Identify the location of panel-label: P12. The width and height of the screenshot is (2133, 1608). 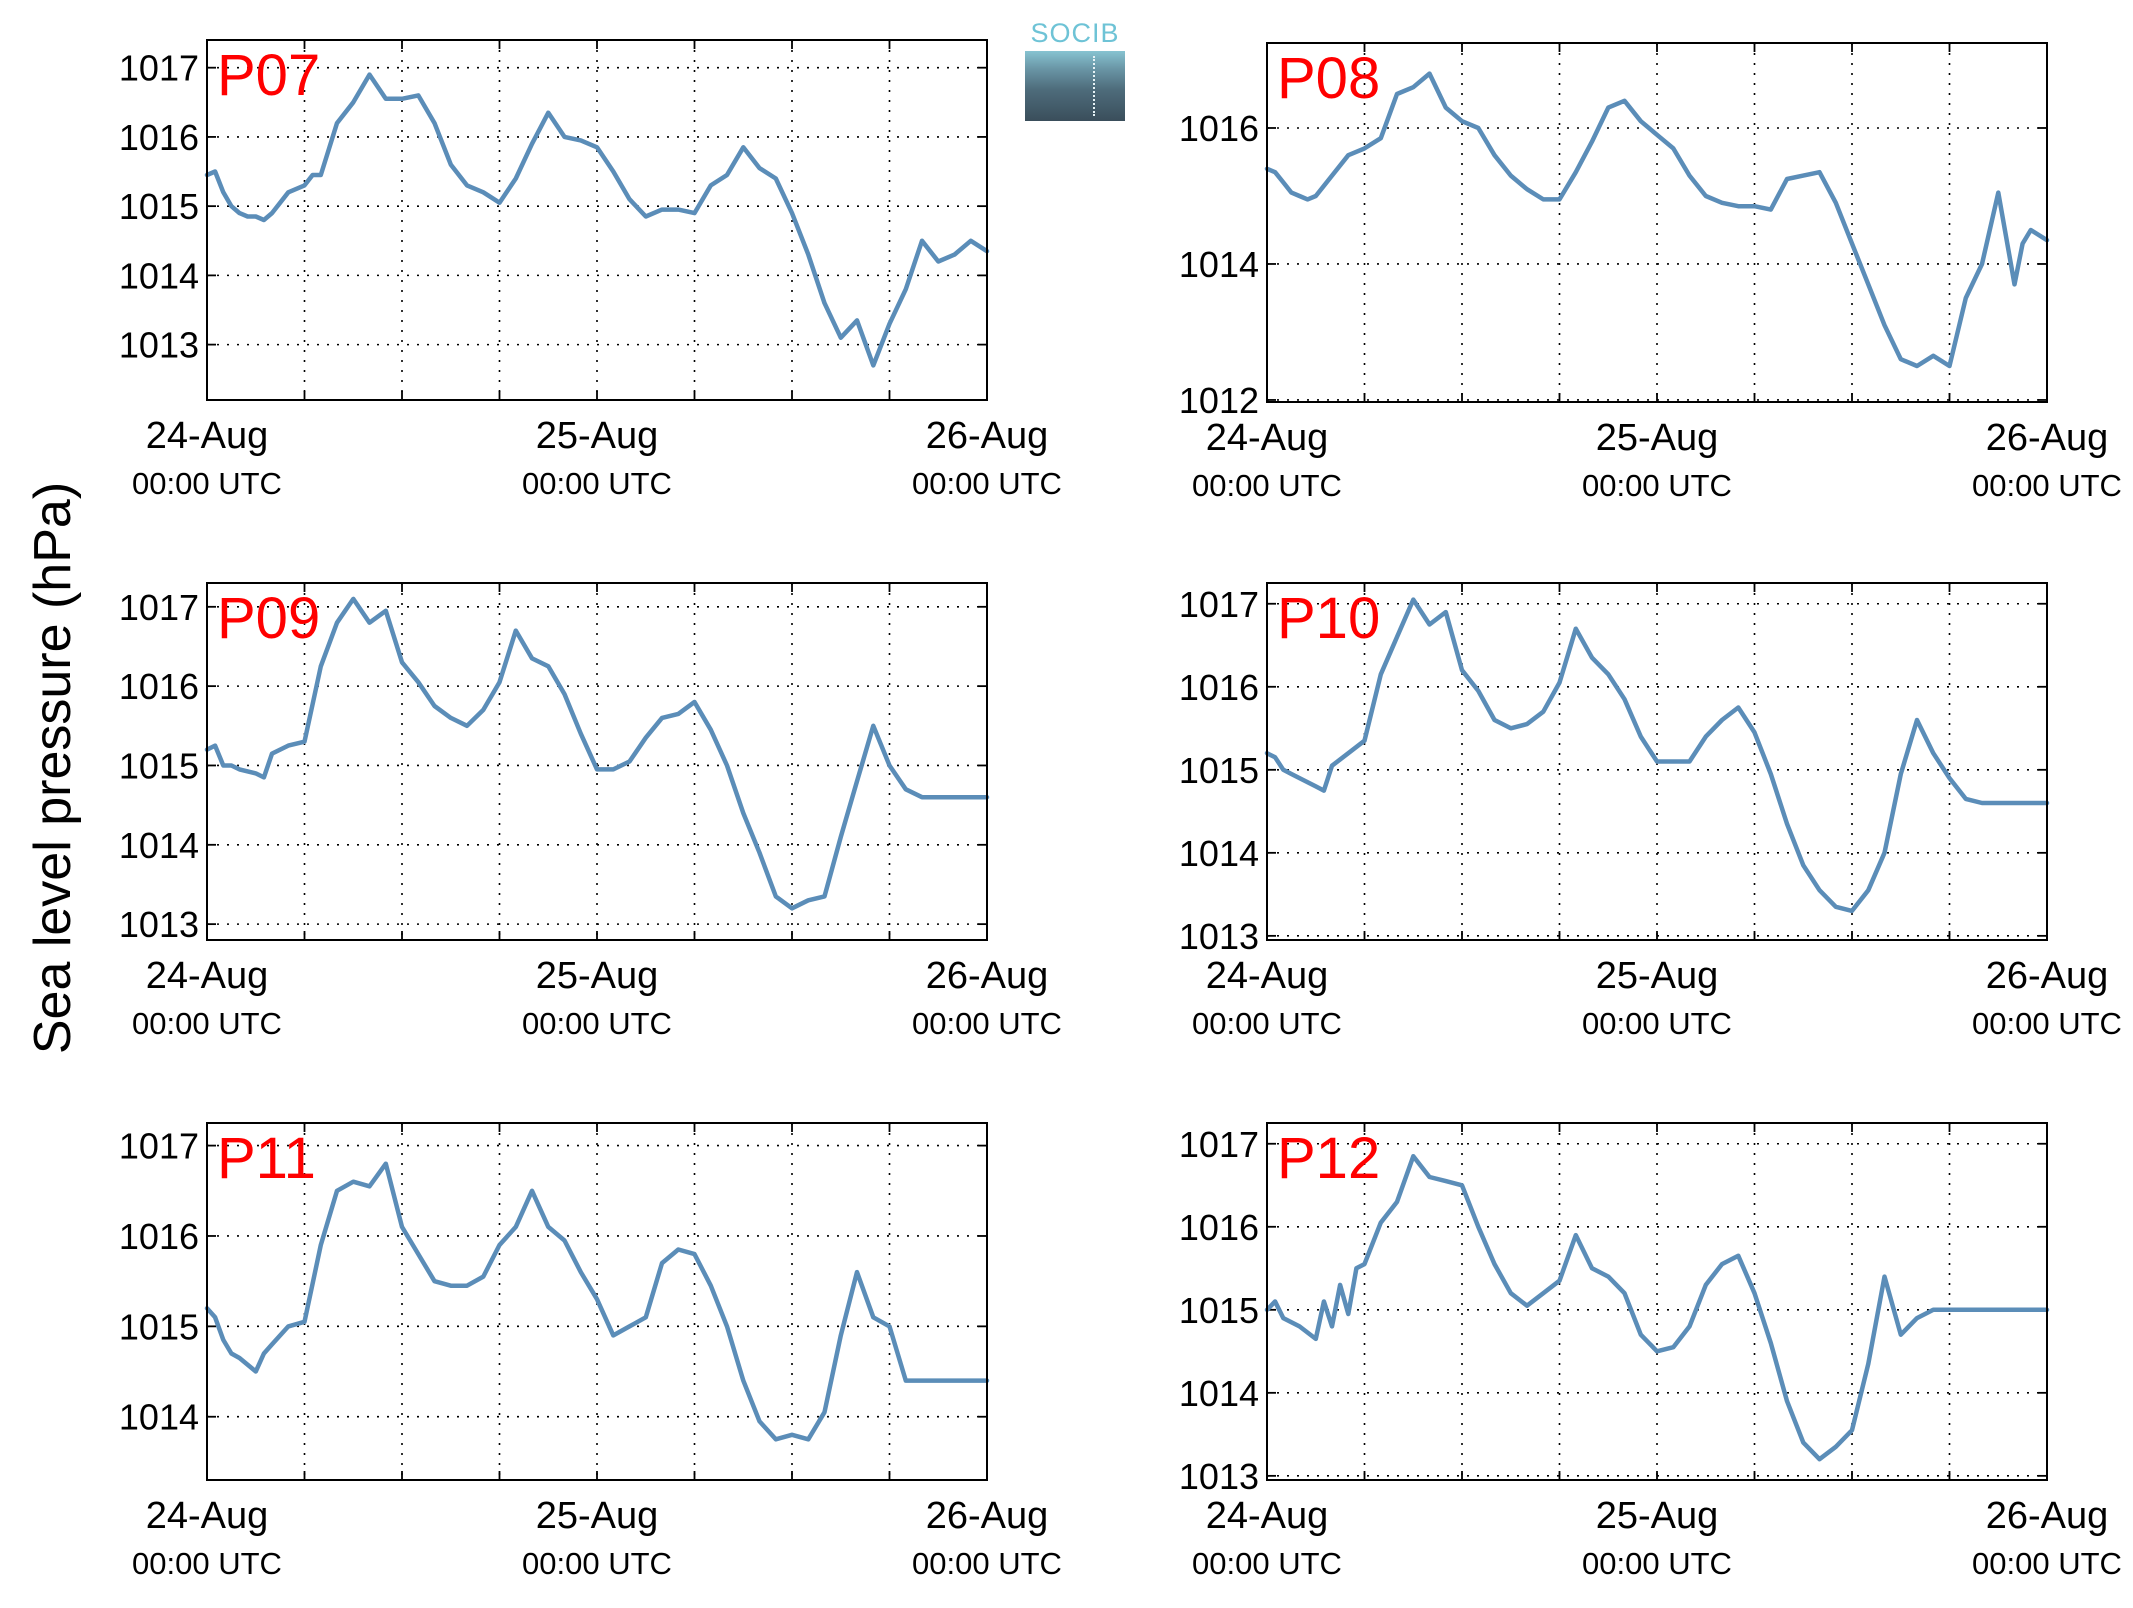
(1328, 1158).